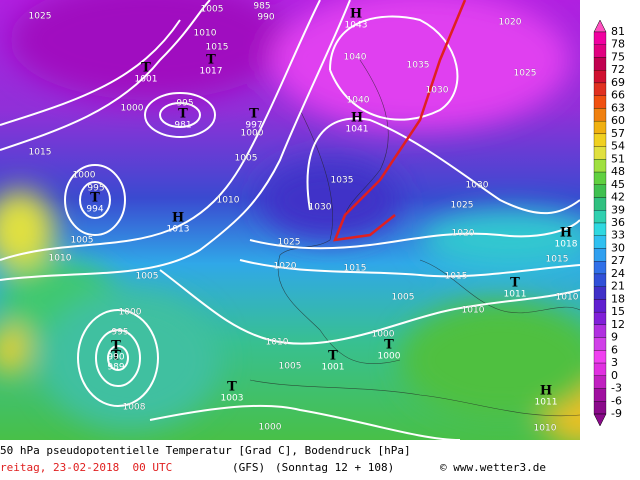  What do you see at coordinates (265, 18) in the screenshot?
I see `isobar-label: 990` at bounding box center [265, 18].